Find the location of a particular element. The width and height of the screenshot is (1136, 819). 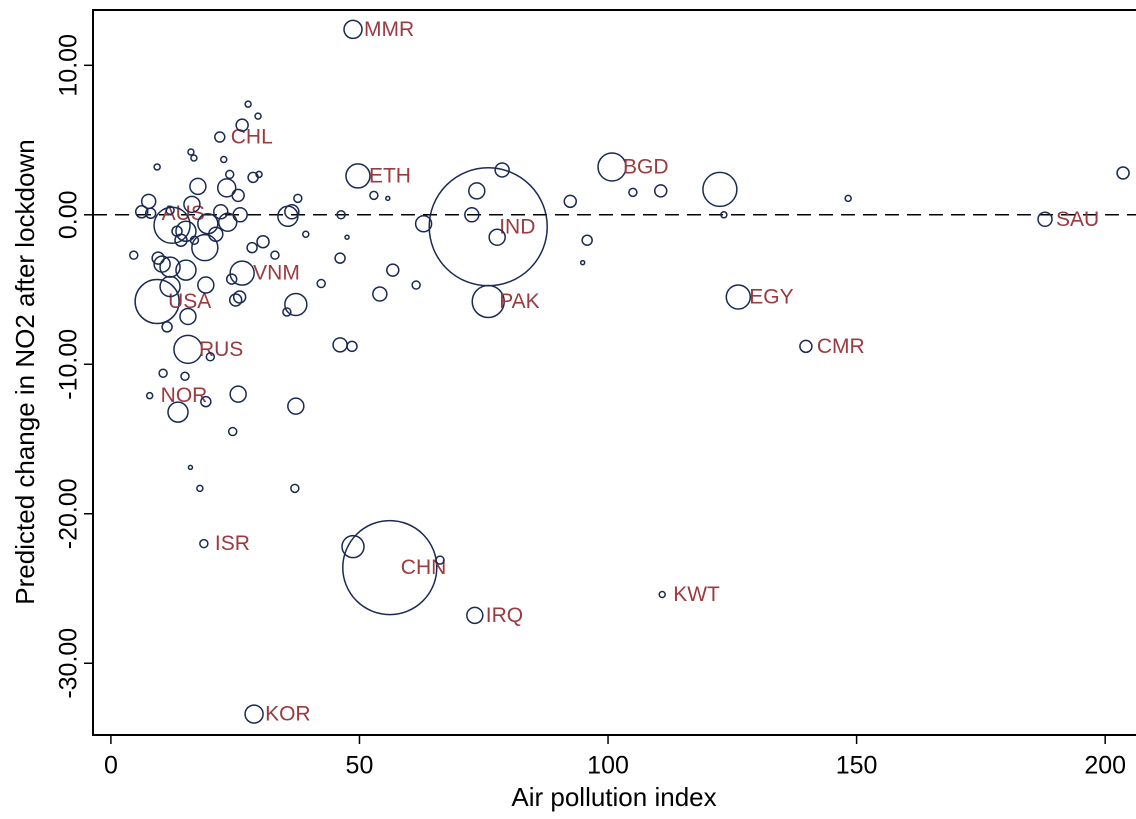

y-axis-title: Predicted change in NO2 after lockdown is located at coordinates (25, 371).